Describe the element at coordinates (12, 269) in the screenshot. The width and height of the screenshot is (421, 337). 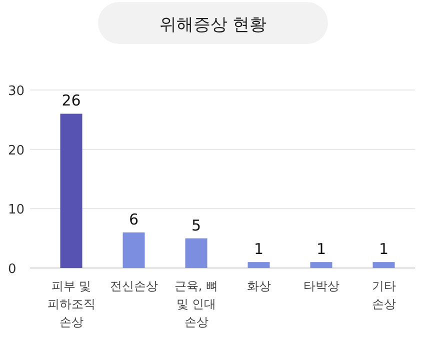
I see `y-tick-label: 0` at that location.